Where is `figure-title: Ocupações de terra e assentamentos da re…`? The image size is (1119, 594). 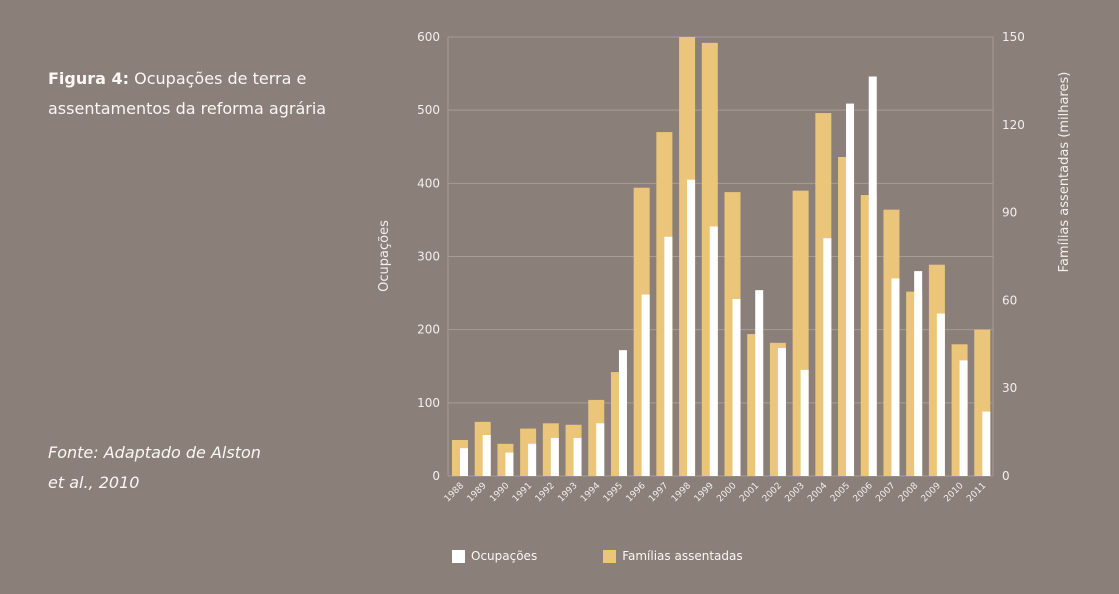 figure-title: Ocupações de terra e assentamentos da re… is located at coordinates (187, 93).